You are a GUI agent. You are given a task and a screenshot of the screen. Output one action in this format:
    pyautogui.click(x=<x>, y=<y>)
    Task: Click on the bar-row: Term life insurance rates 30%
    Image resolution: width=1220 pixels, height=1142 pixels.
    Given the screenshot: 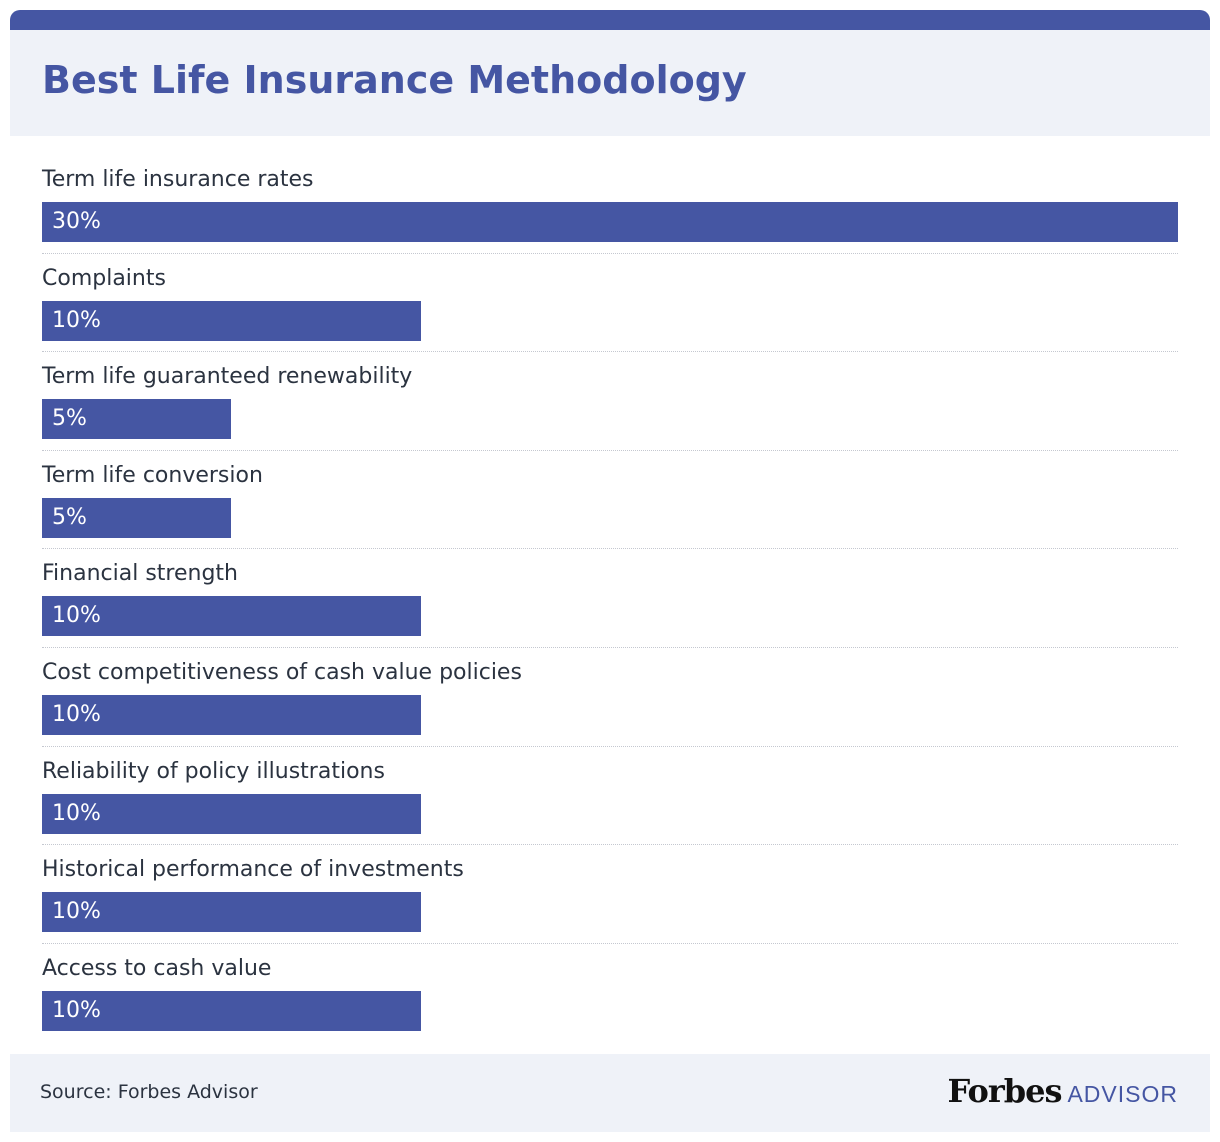 What is the action you would take?
    pyautogui.click(x=610, y=204)
    